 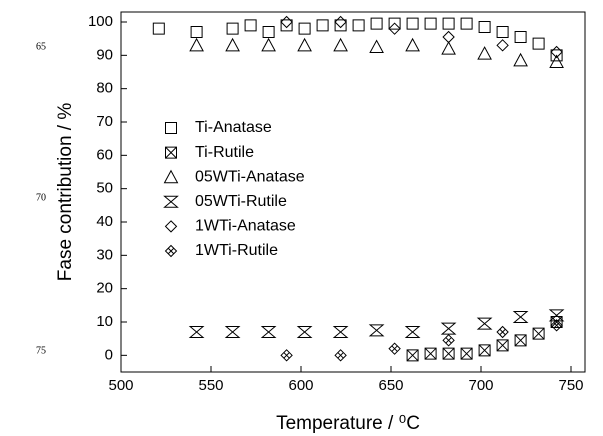 What do you see at coordinates (41, 350) in the screenshot?
I see `margin-label: 75` at bounding box center [41, 350].